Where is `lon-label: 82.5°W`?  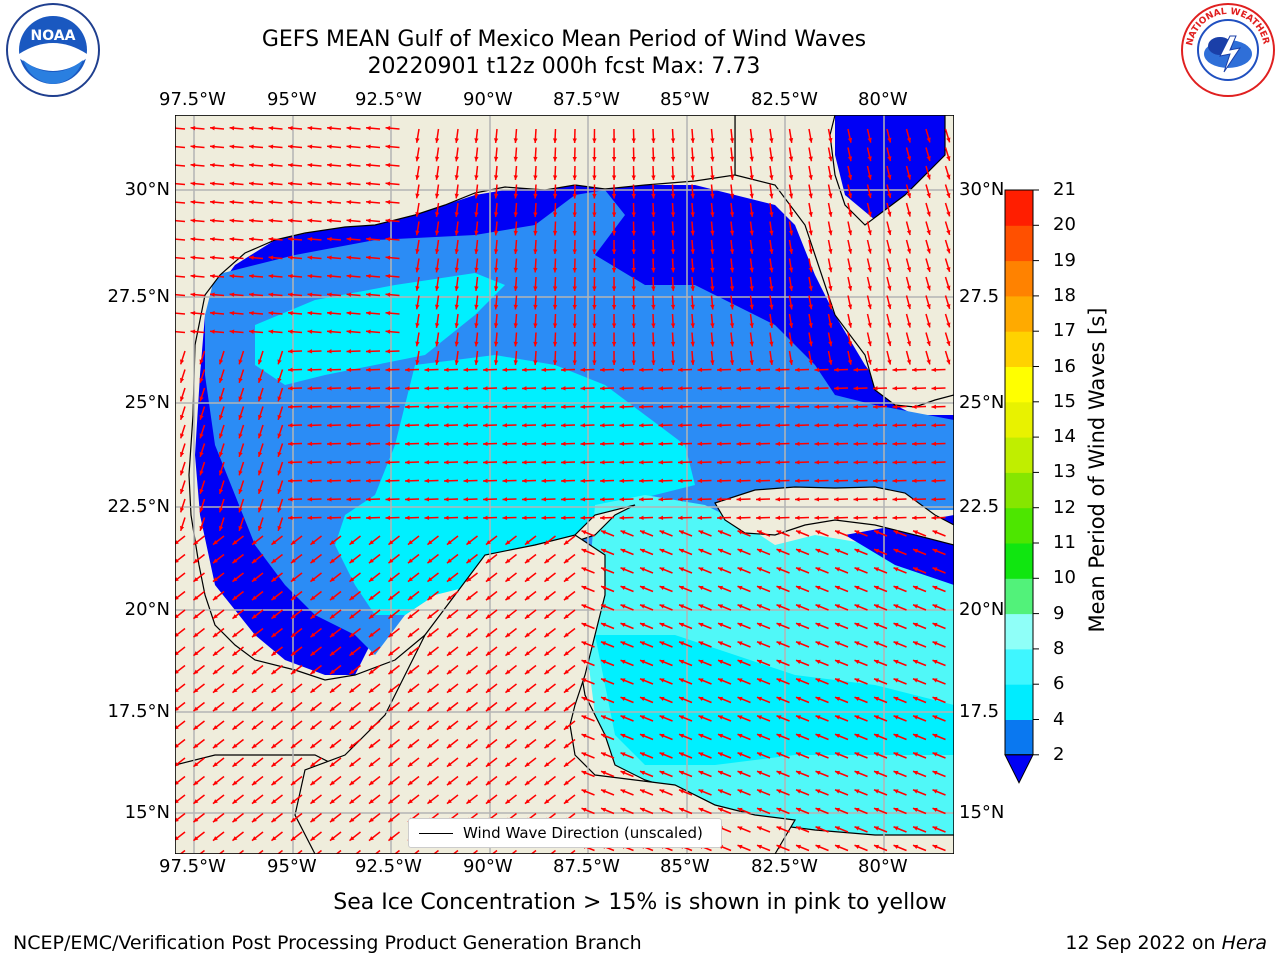
lon-label: 82.5°W is located at coordinates (784, 99).